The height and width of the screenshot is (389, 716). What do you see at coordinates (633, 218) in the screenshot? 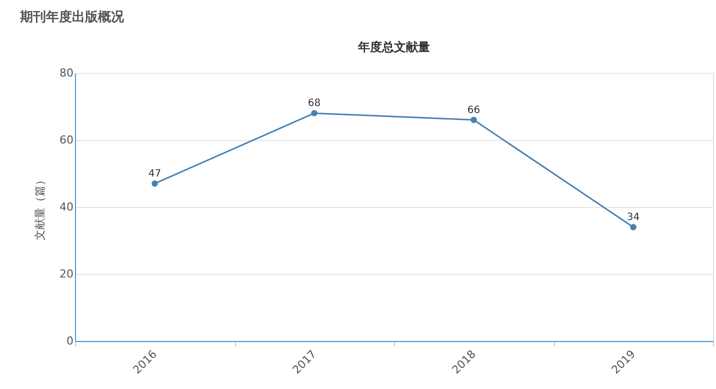
I see `data-label: 34` at bounding box center [633, 218].